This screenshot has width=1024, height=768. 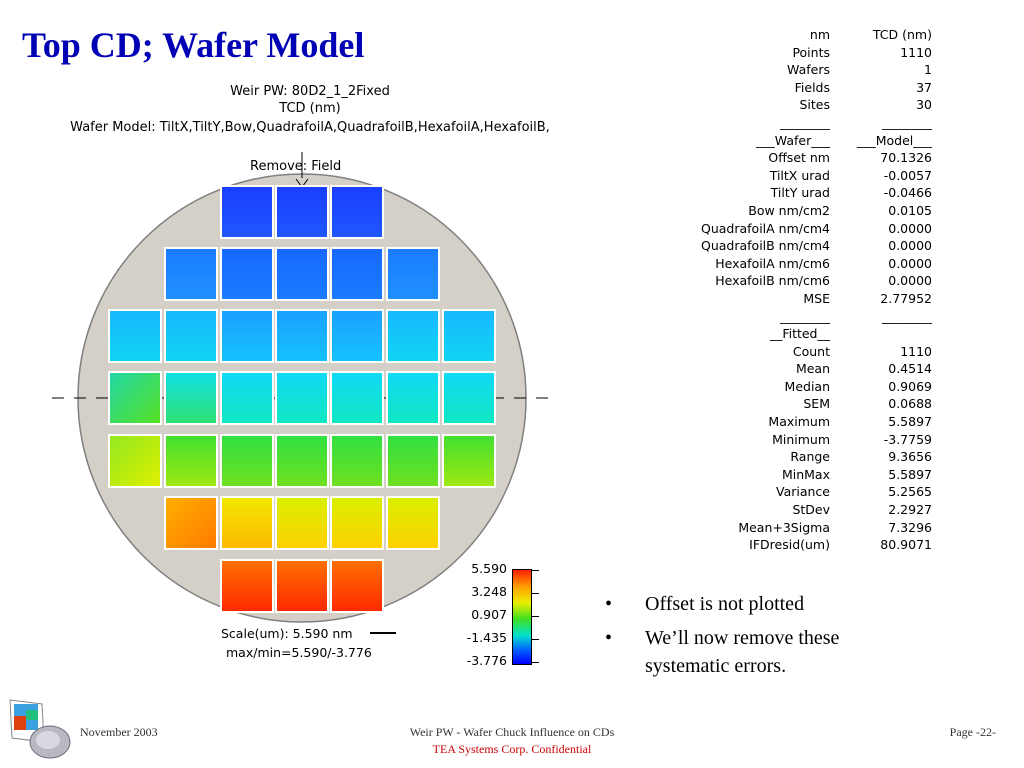 What do you see at coordinates (803, 492) in the screenshot?
I see `stat-label: Variance` at bounding box center [803, 492].